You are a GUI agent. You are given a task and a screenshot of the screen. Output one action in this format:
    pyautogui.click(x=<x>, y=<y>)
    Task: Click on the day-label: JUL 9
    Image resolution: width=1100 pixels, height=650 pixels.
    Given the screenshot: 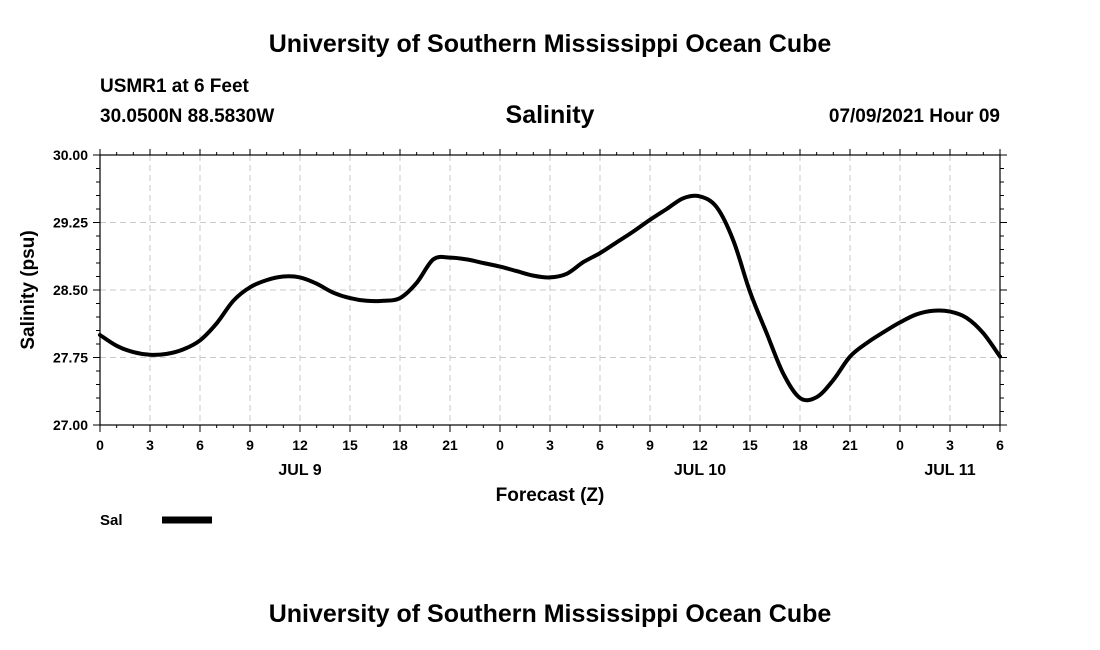 What is the action you would take?
    pyautogui.click(x=299, y=470)
    